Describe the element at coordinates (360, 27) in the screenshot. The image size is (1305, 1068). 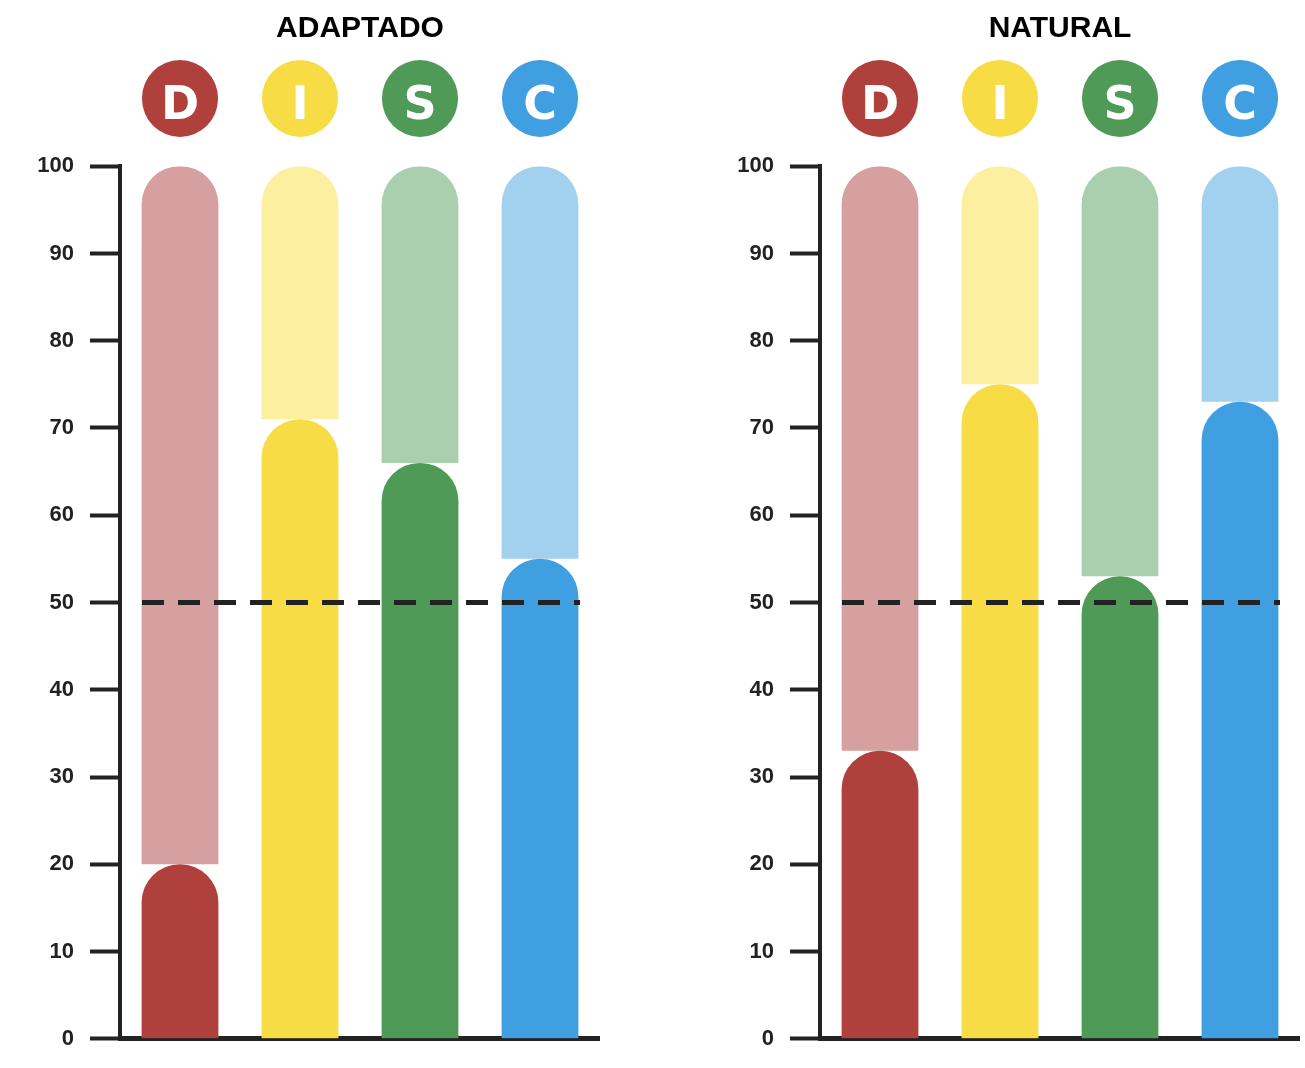
I see `chart-title: ADAPTADO` at that location.